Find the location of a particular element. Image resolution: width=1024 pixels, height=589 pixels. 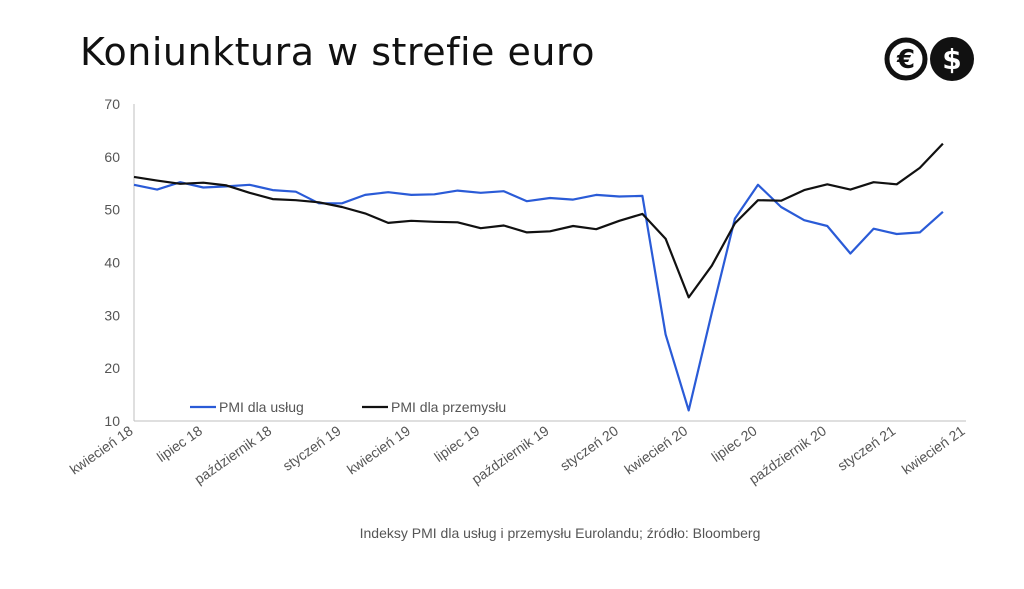

legend-label: PMI dla usług is located at coordinates (261, 407).